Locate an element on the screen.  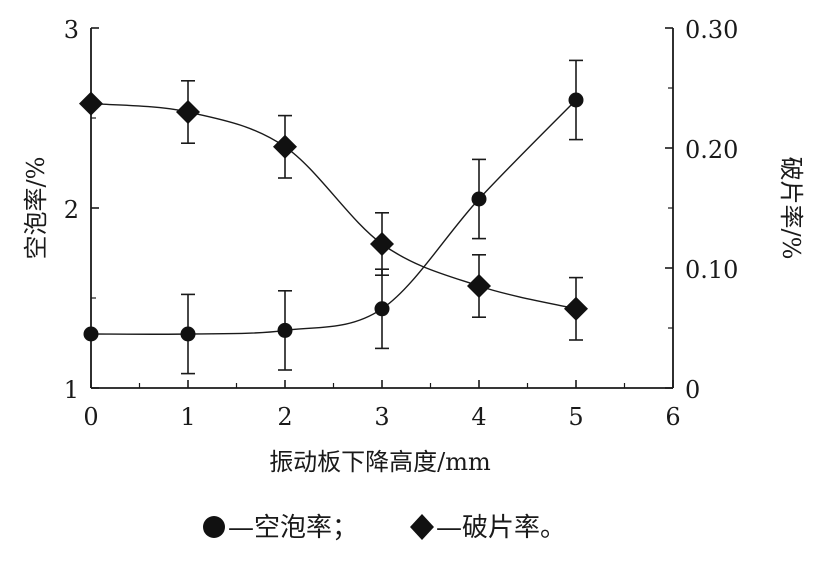
y-left-tick-label-2: 2 is located at coordinates (71, 210).